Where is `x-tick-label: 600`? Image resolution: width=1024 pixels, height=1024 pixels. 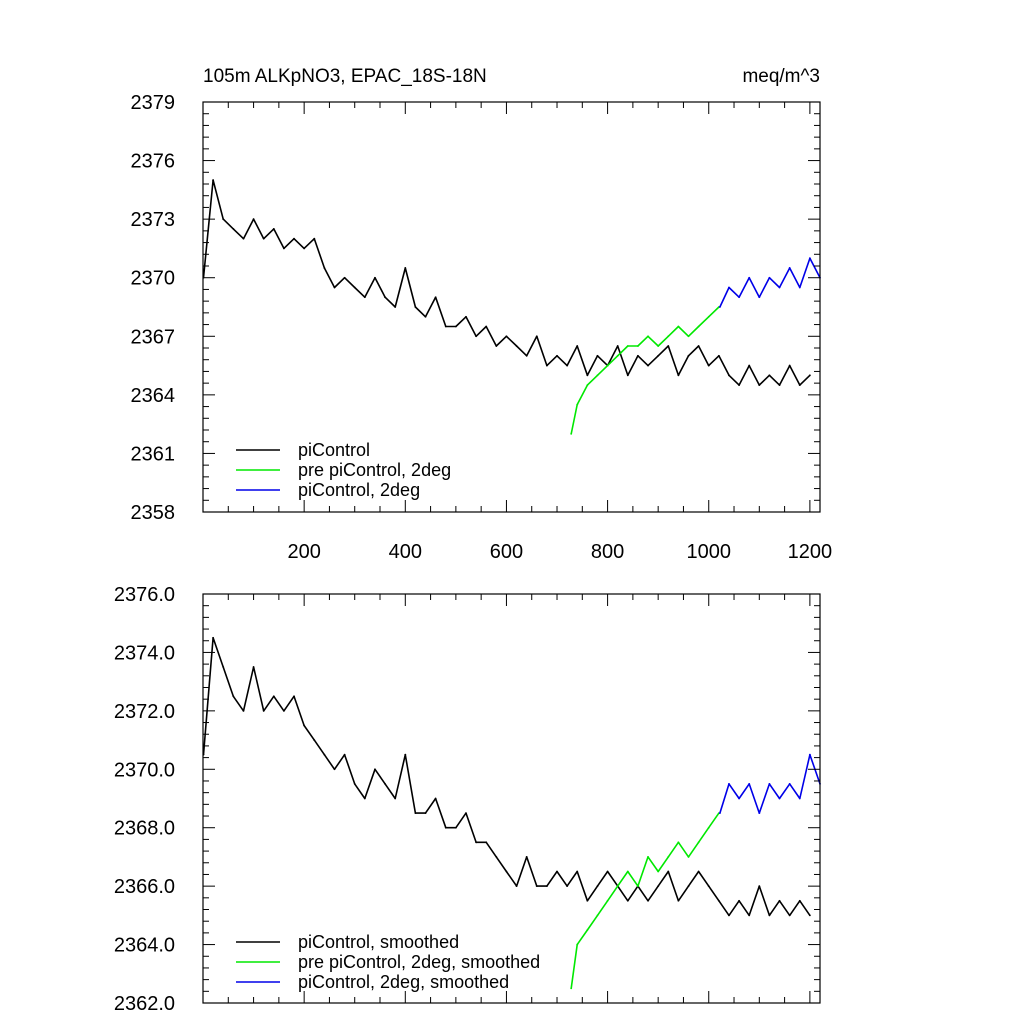 x-tick-label: 600 is located at coordinates (506, 552).